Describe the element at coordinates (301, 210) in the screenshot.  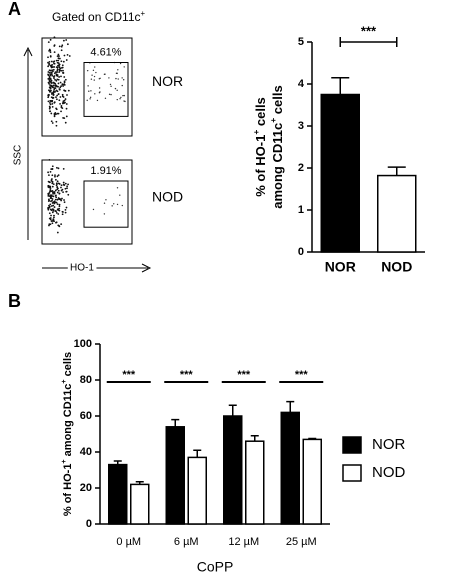
I see `y-tick-label: 1` at that location.